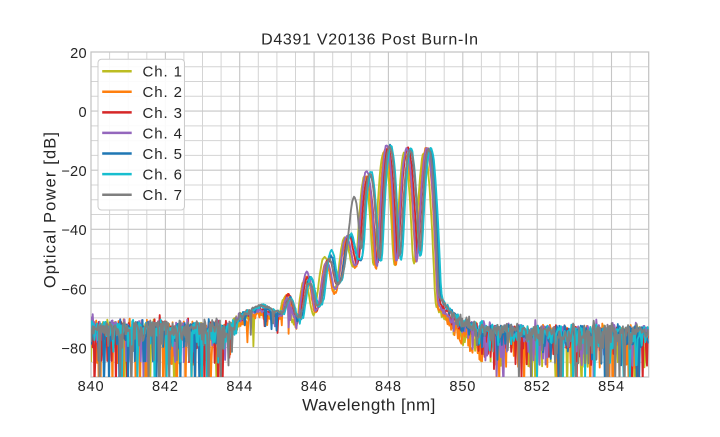 The width and height of the screenshot is (720, 437). I want to click on svg-text: 850, so click(462, 387).